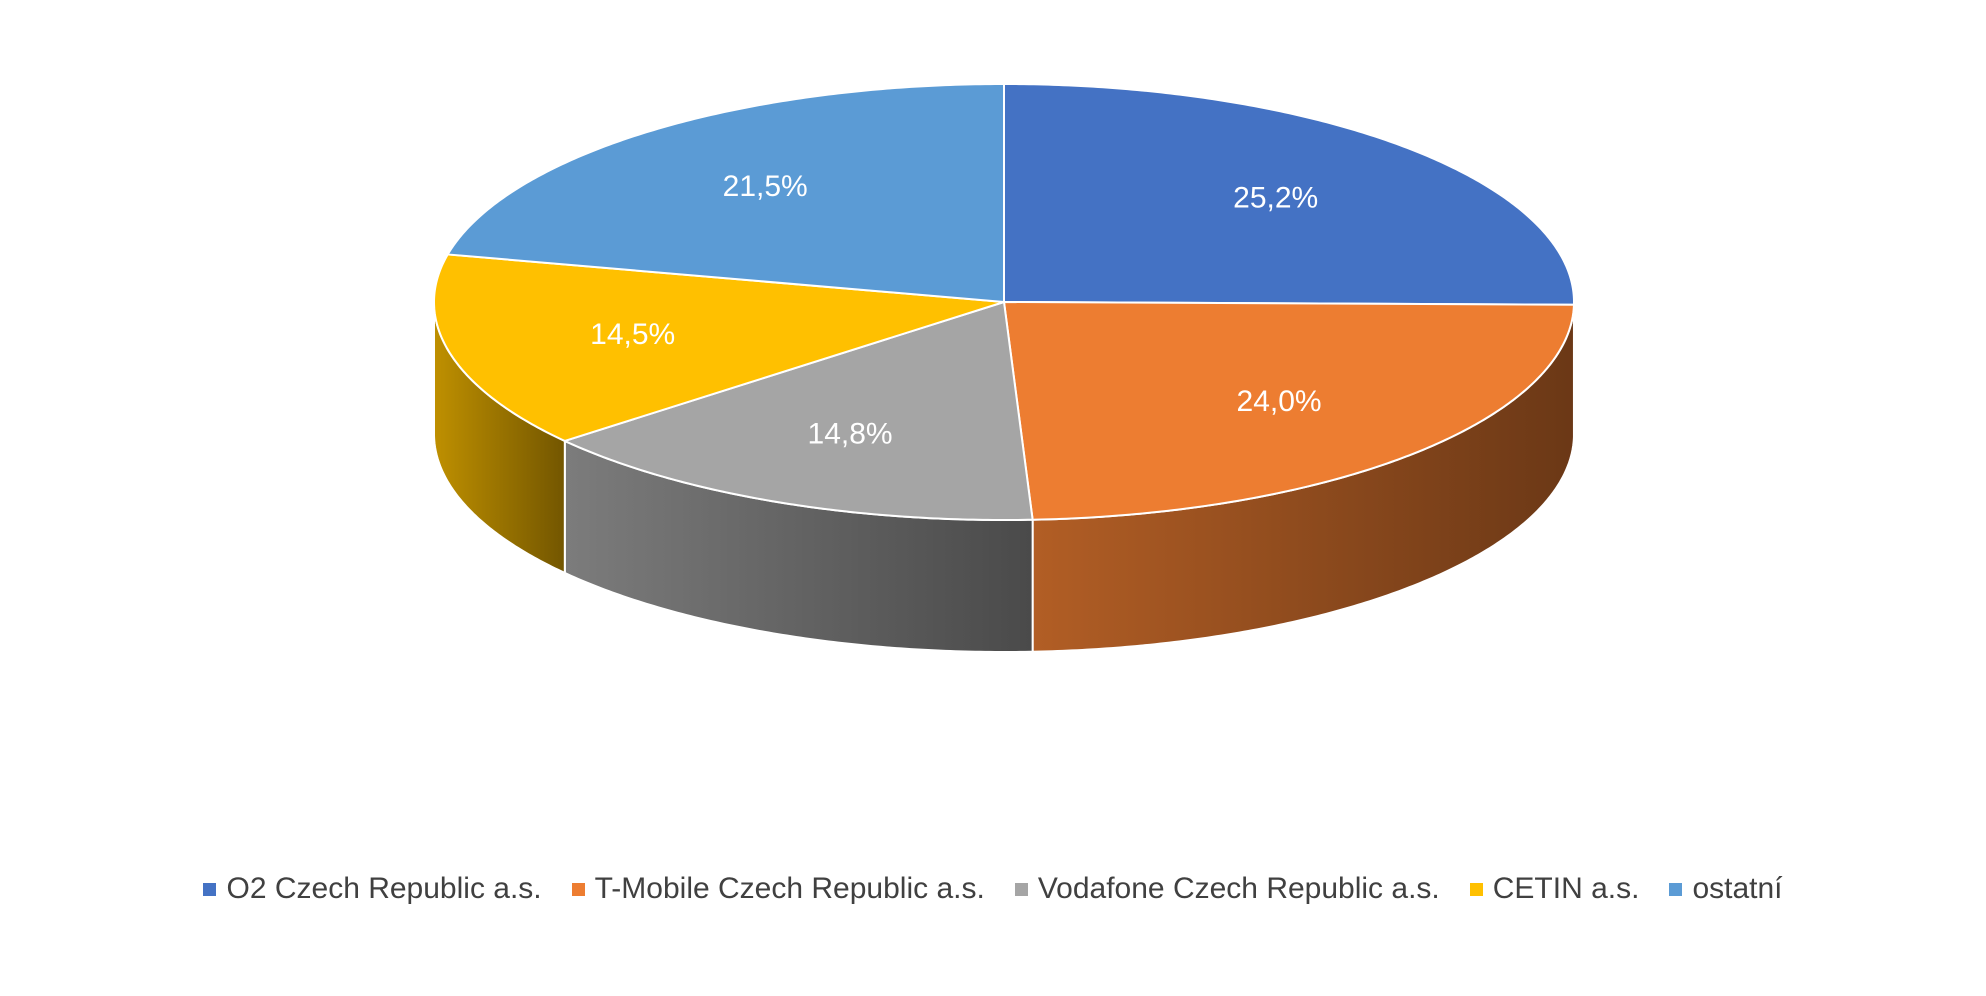 This screenshot has width=1986, height=996. I want to click on data-labels: 25,2% 24,0% 14,8% 14,5% 21,5%, so click(955, 310).